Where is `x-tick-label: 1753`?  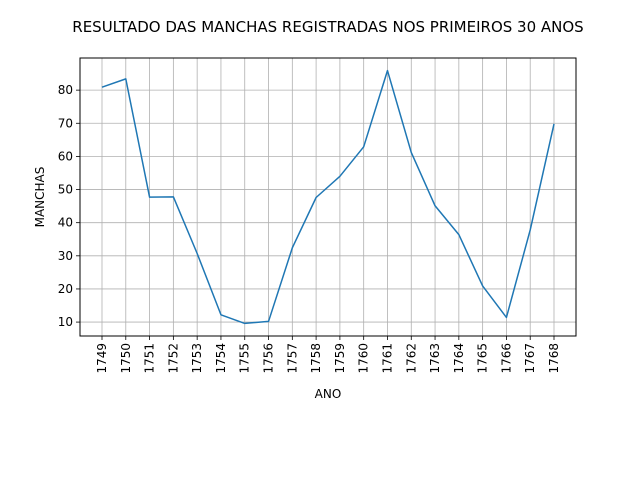
x-tick-label: 1753 is located at coordinates (197, 358).